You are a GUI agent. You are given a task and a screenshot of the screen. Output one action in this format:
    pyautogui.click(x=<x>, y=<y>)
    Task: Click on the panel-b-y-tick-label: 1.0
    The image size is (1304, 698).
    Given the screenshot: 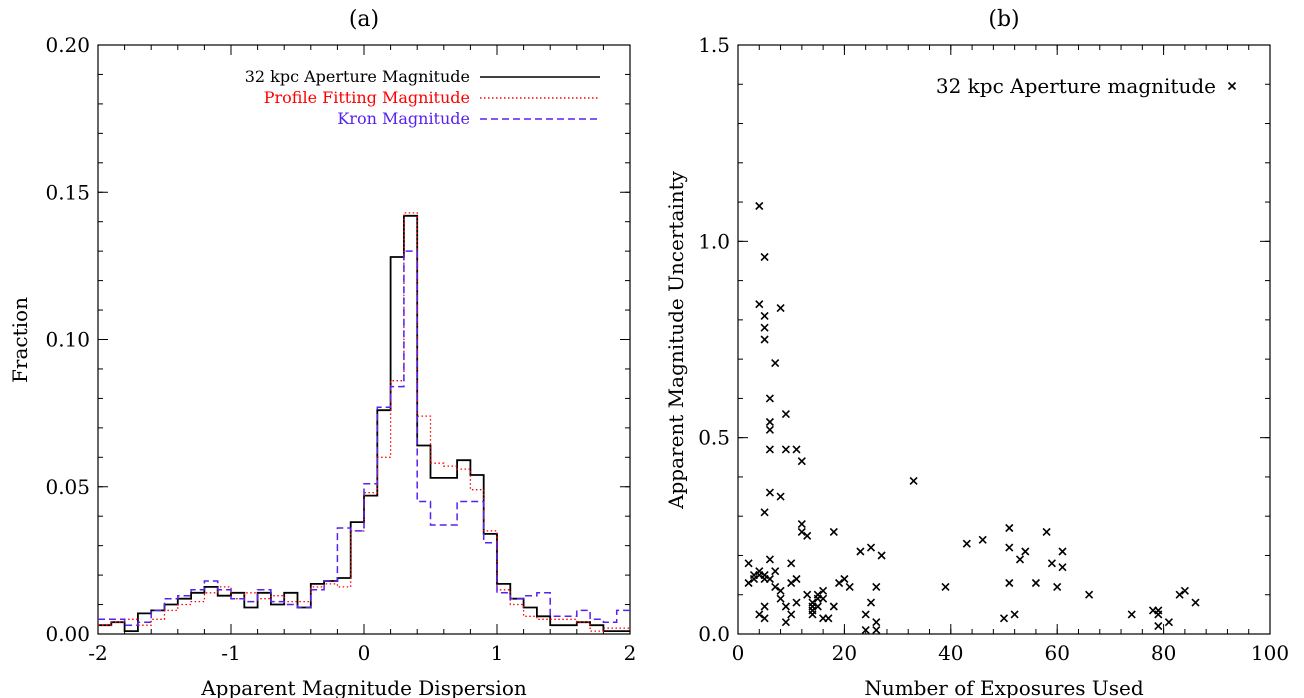 What is the action you would take?
    pyautogui.click(x=714, y=241)
    